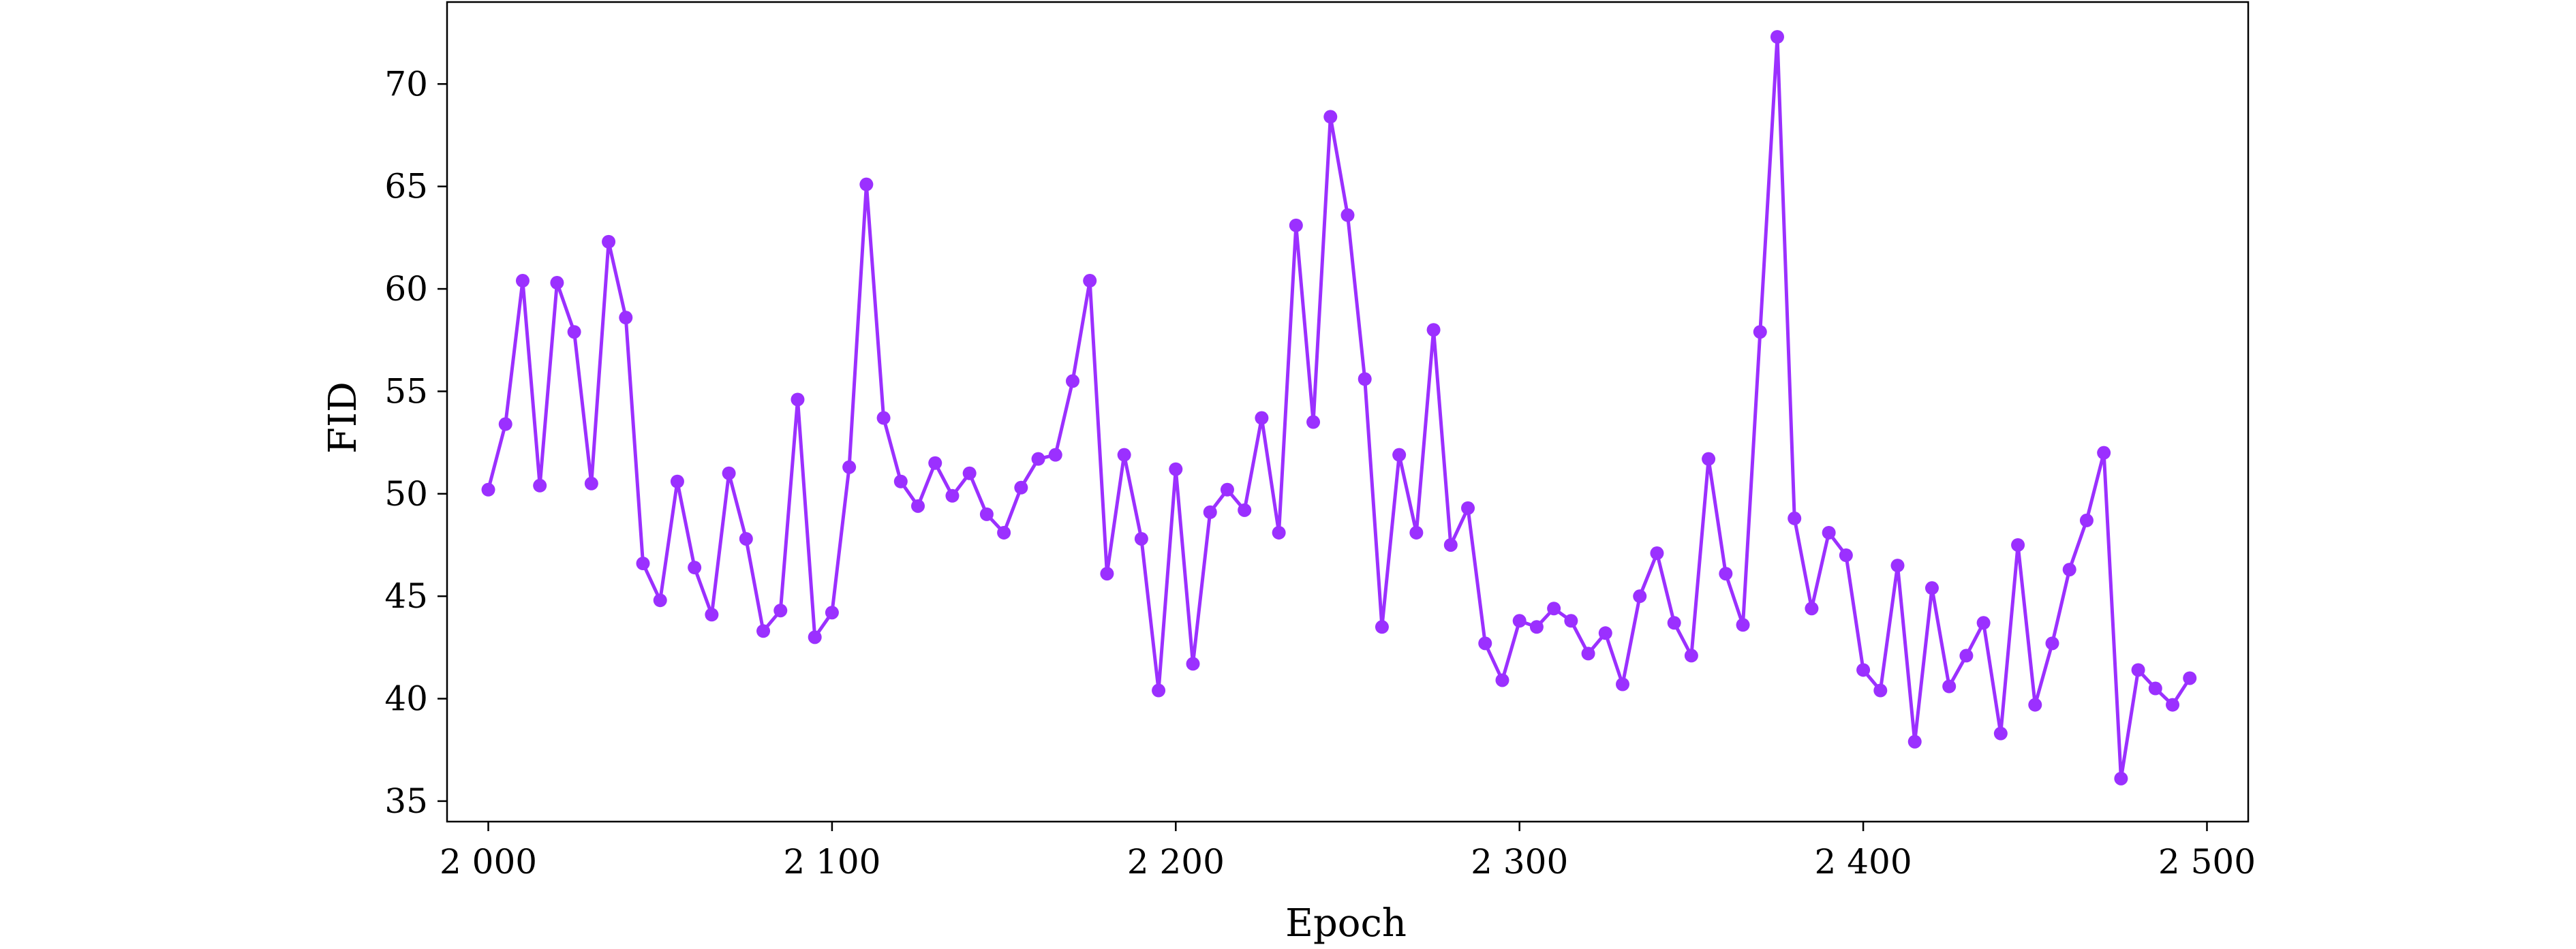 This screenshot has height=949, width=2576. What do you see at coordinates (1348, 852) in the screenshot?
I see `x-axis-ticks: 2 000 2 100 2 200 2 300 2 400 2 500` at bounding box center [1348, 852].